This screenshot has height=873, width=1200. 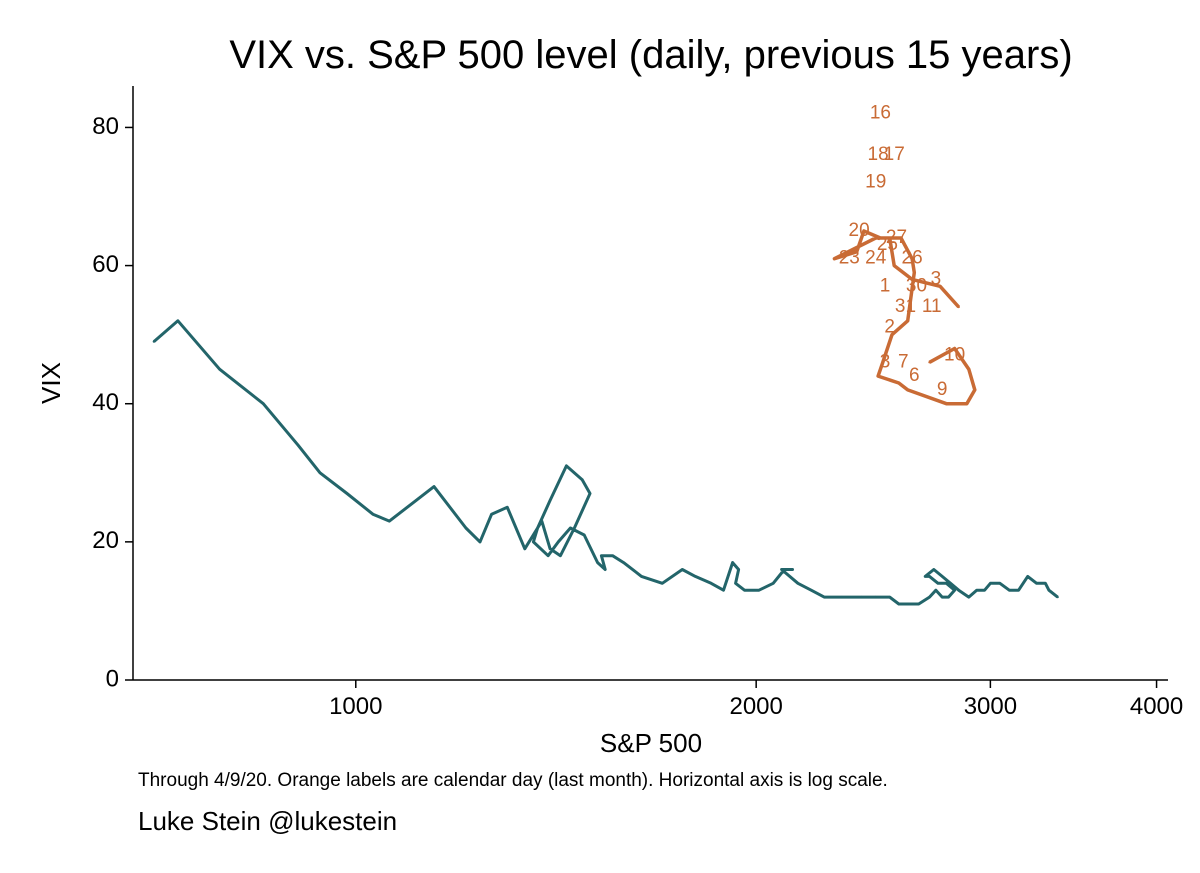 What do you see at coordinates (878, 154) in the screenshot?
I see `day-label: 18` at bounding box center [878, 154].